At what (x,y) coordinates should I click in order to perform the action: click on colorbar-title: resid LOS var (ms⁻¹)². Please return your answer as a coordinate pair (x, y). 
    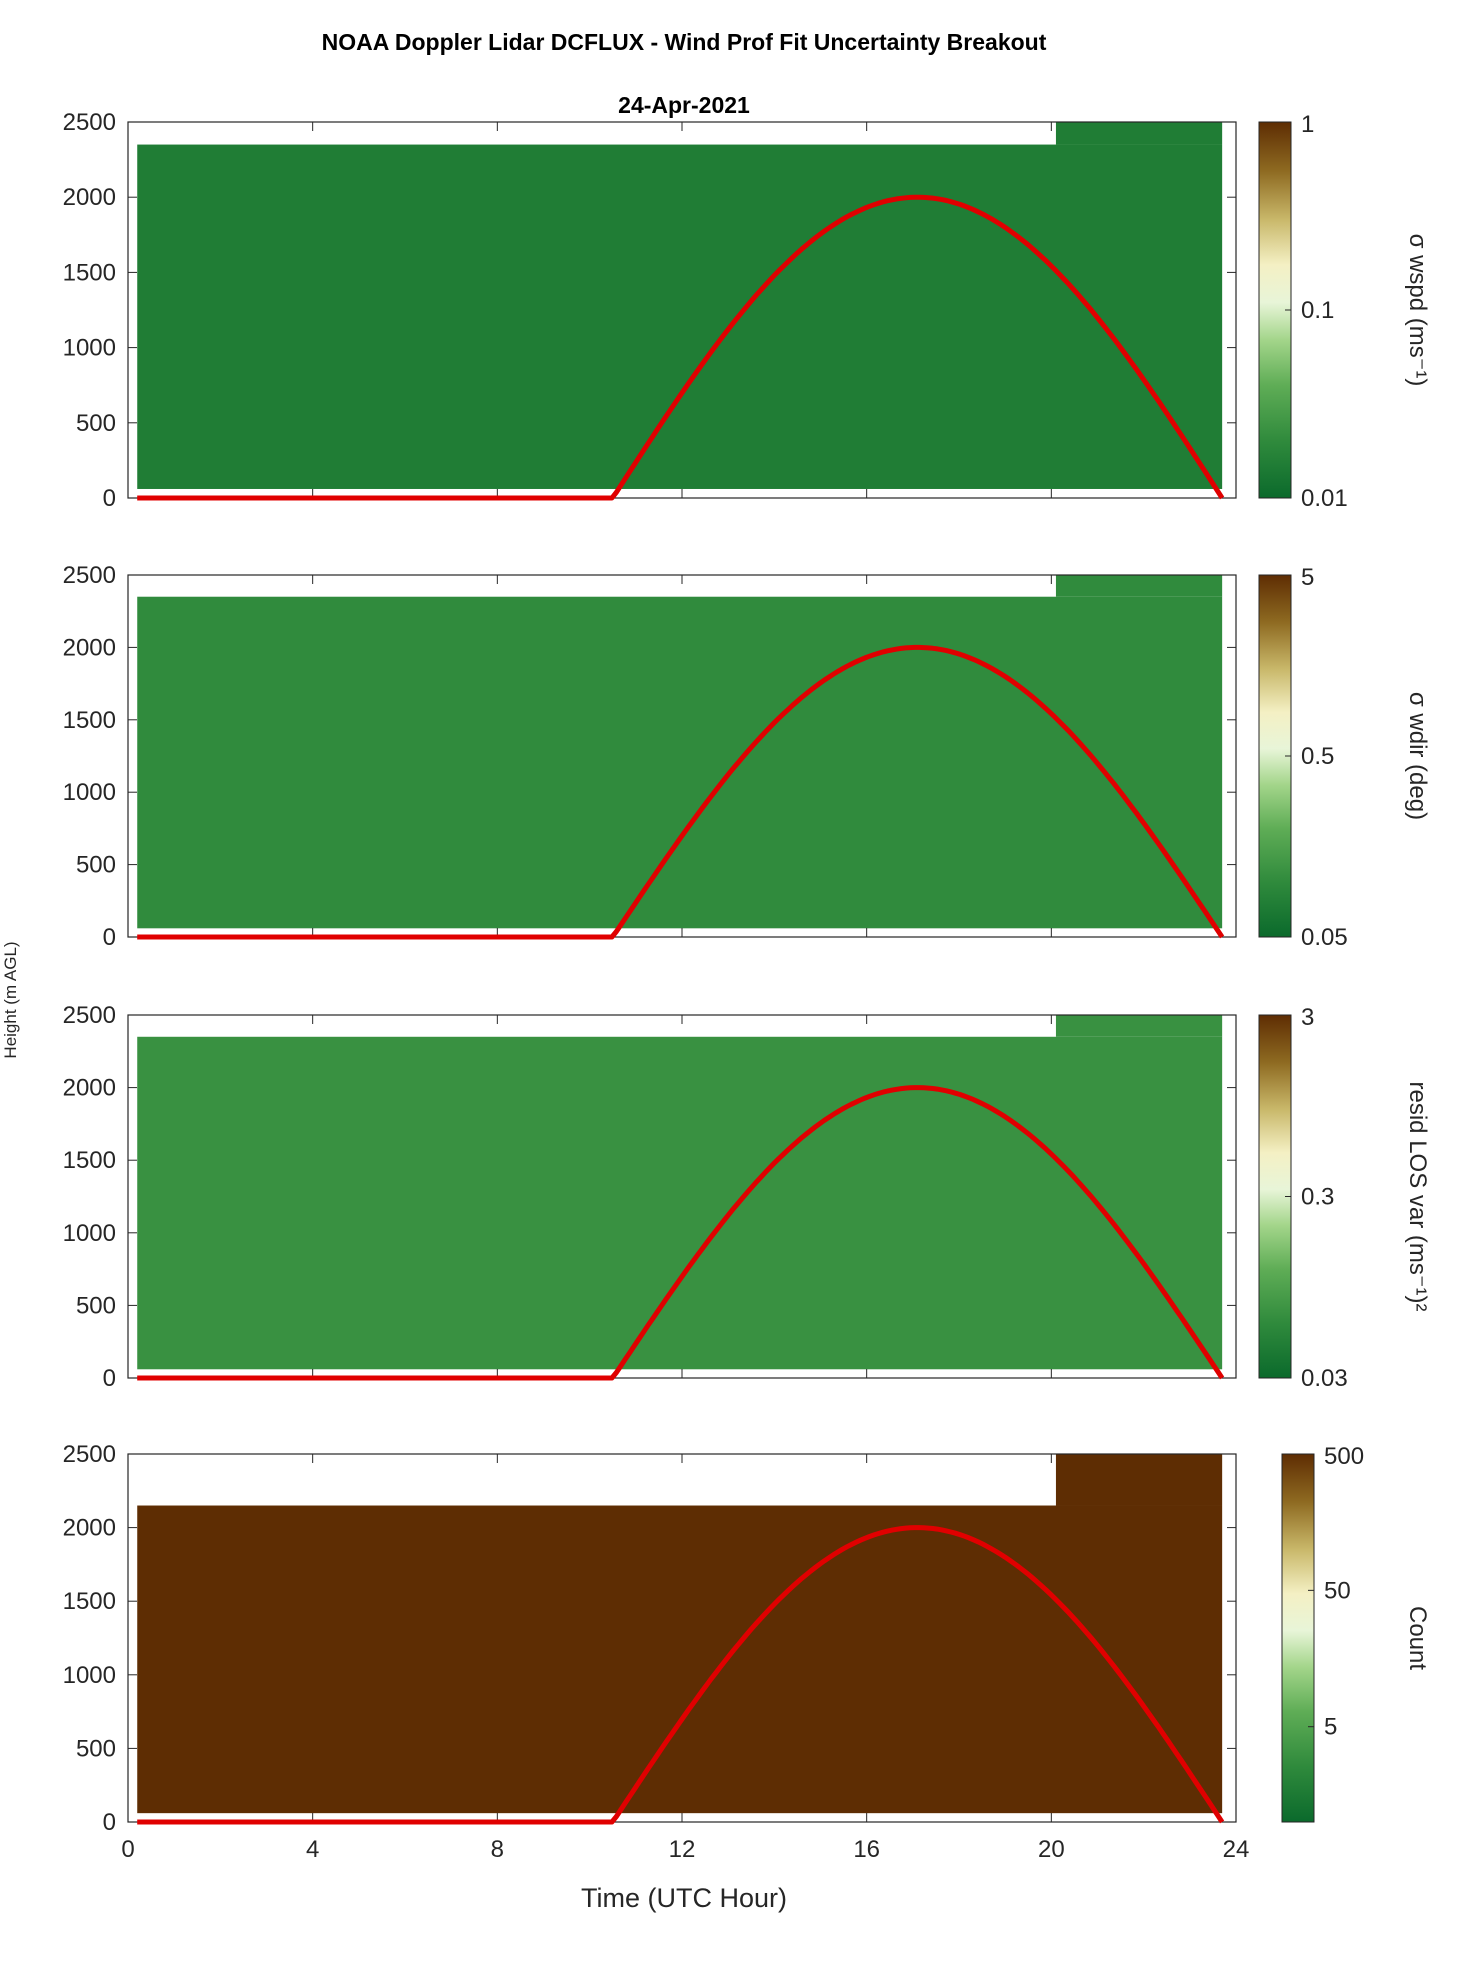
    Looking at the image, I should click on (1417, 1196).